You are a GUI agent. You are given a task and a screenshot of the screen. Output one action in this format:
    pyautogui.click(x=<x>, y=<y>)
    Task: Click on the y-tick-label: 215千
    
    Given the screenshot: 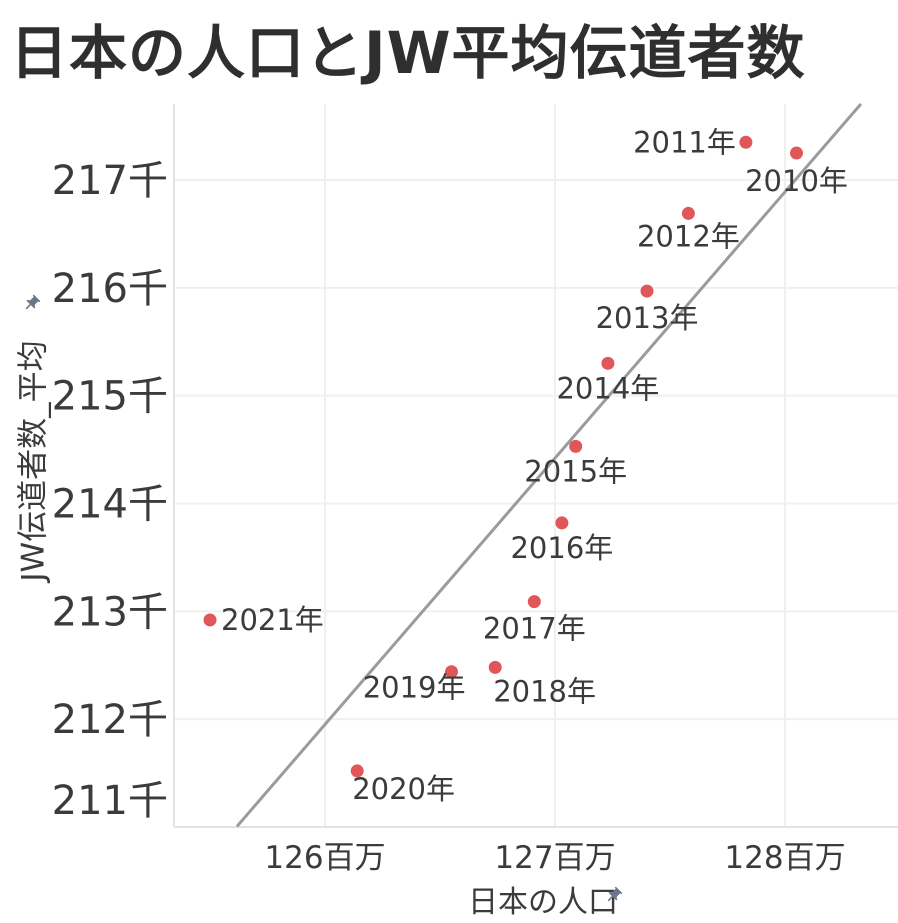 What is the action you would take?
    pyautogui.click(x=110, y=397)
    